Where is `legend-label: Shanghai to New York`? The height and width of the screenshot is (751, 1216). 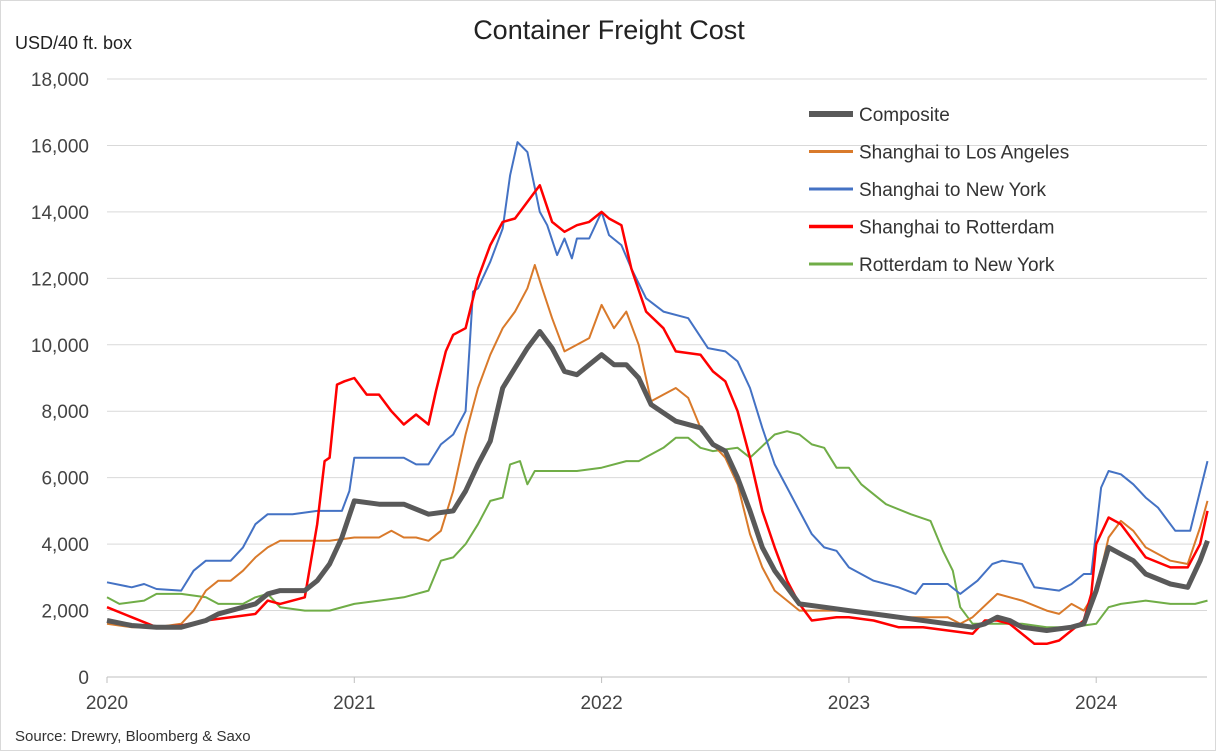
legend-label: Shanghai to New York is located at coordinates (952, 190).